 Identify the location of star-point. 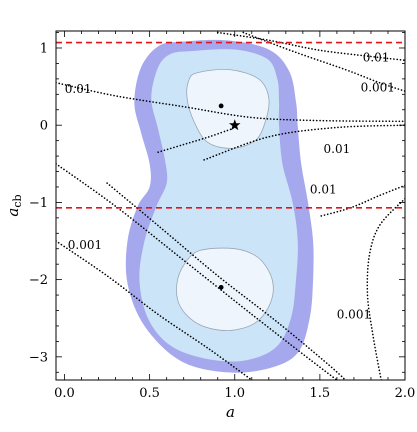
(235, 125).